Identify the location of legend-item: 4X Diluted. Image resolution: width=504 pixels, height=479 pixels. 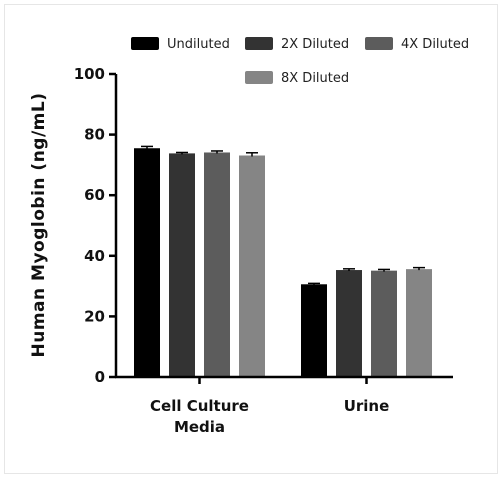
(417, 44).